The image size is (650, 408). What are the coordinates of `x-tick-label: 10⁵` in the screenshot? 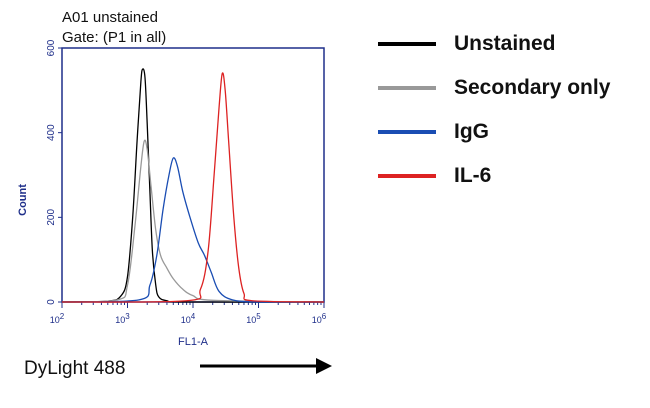 It's located at (253, 318).